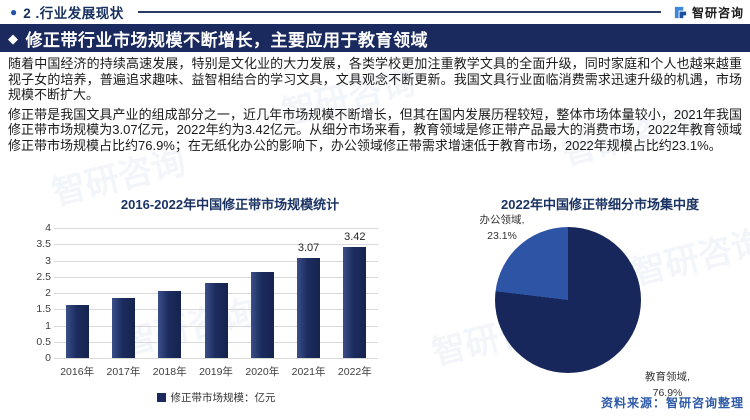  I want to click on pie-graphic, so click(568, 300).